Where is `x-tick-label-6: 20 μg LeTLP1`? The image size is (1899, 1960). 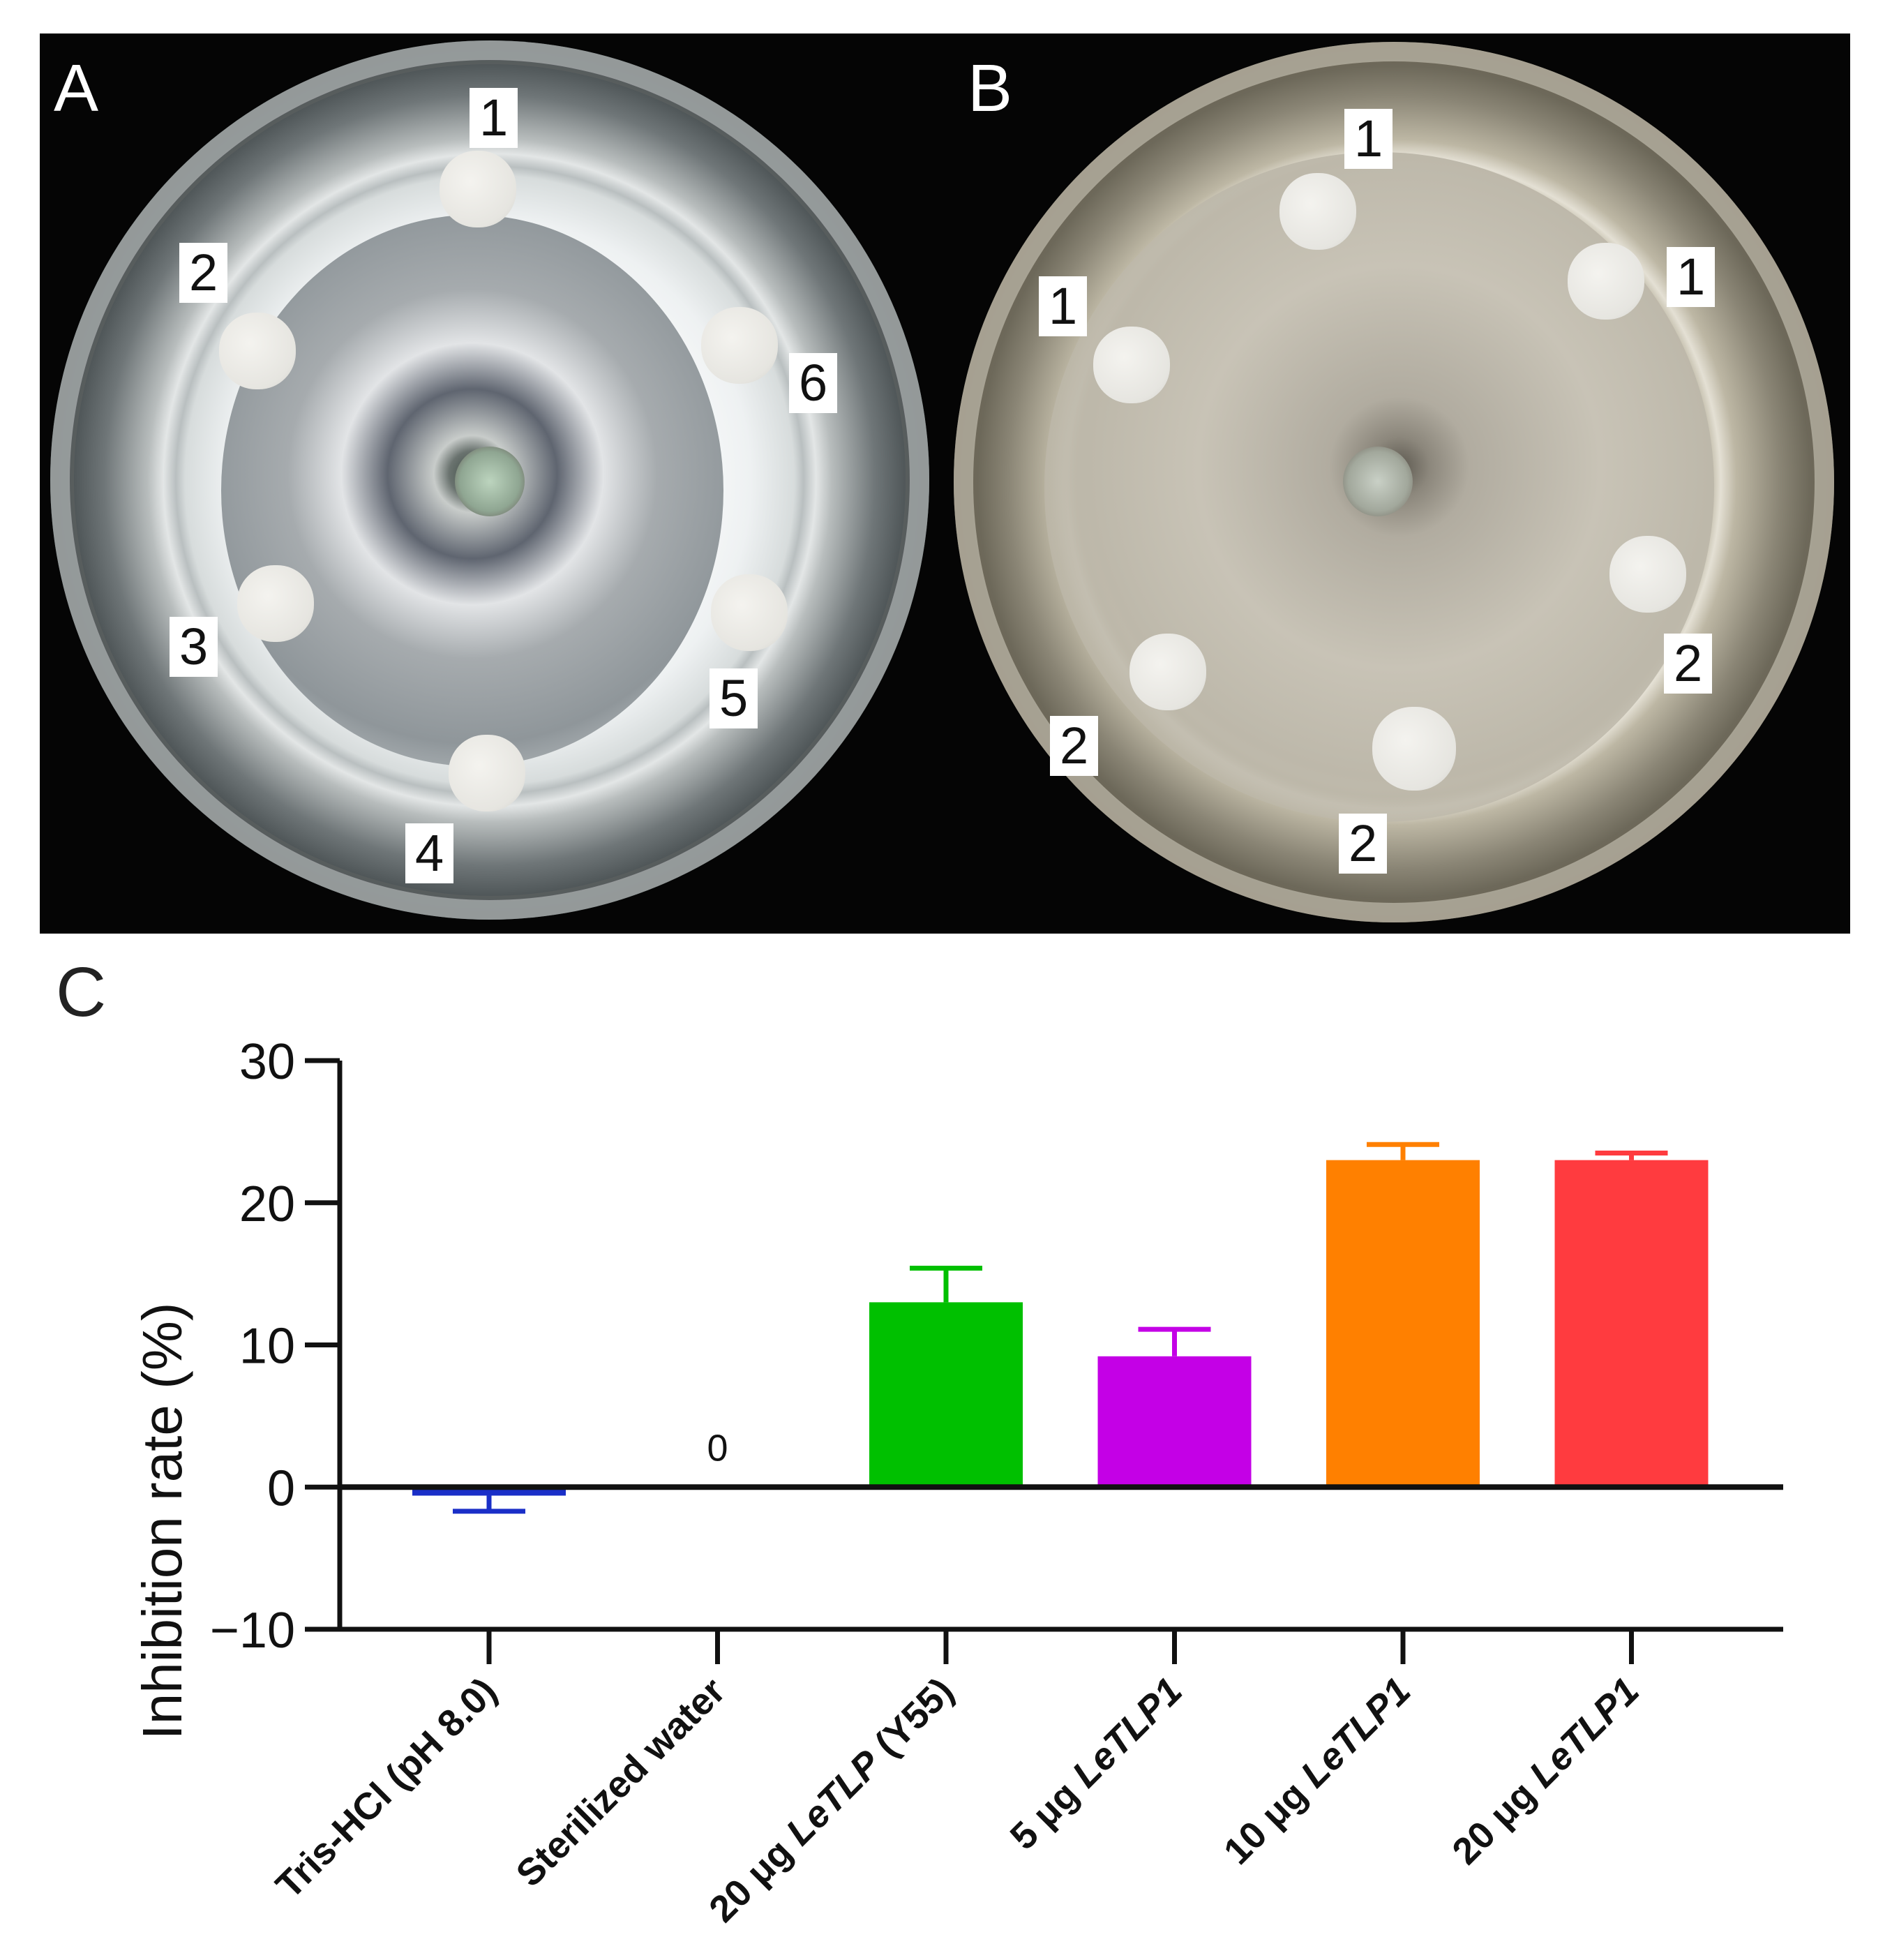 x-tick-label-6: 20 μg LeTLP1 is located at coordinates (1545, 1771).